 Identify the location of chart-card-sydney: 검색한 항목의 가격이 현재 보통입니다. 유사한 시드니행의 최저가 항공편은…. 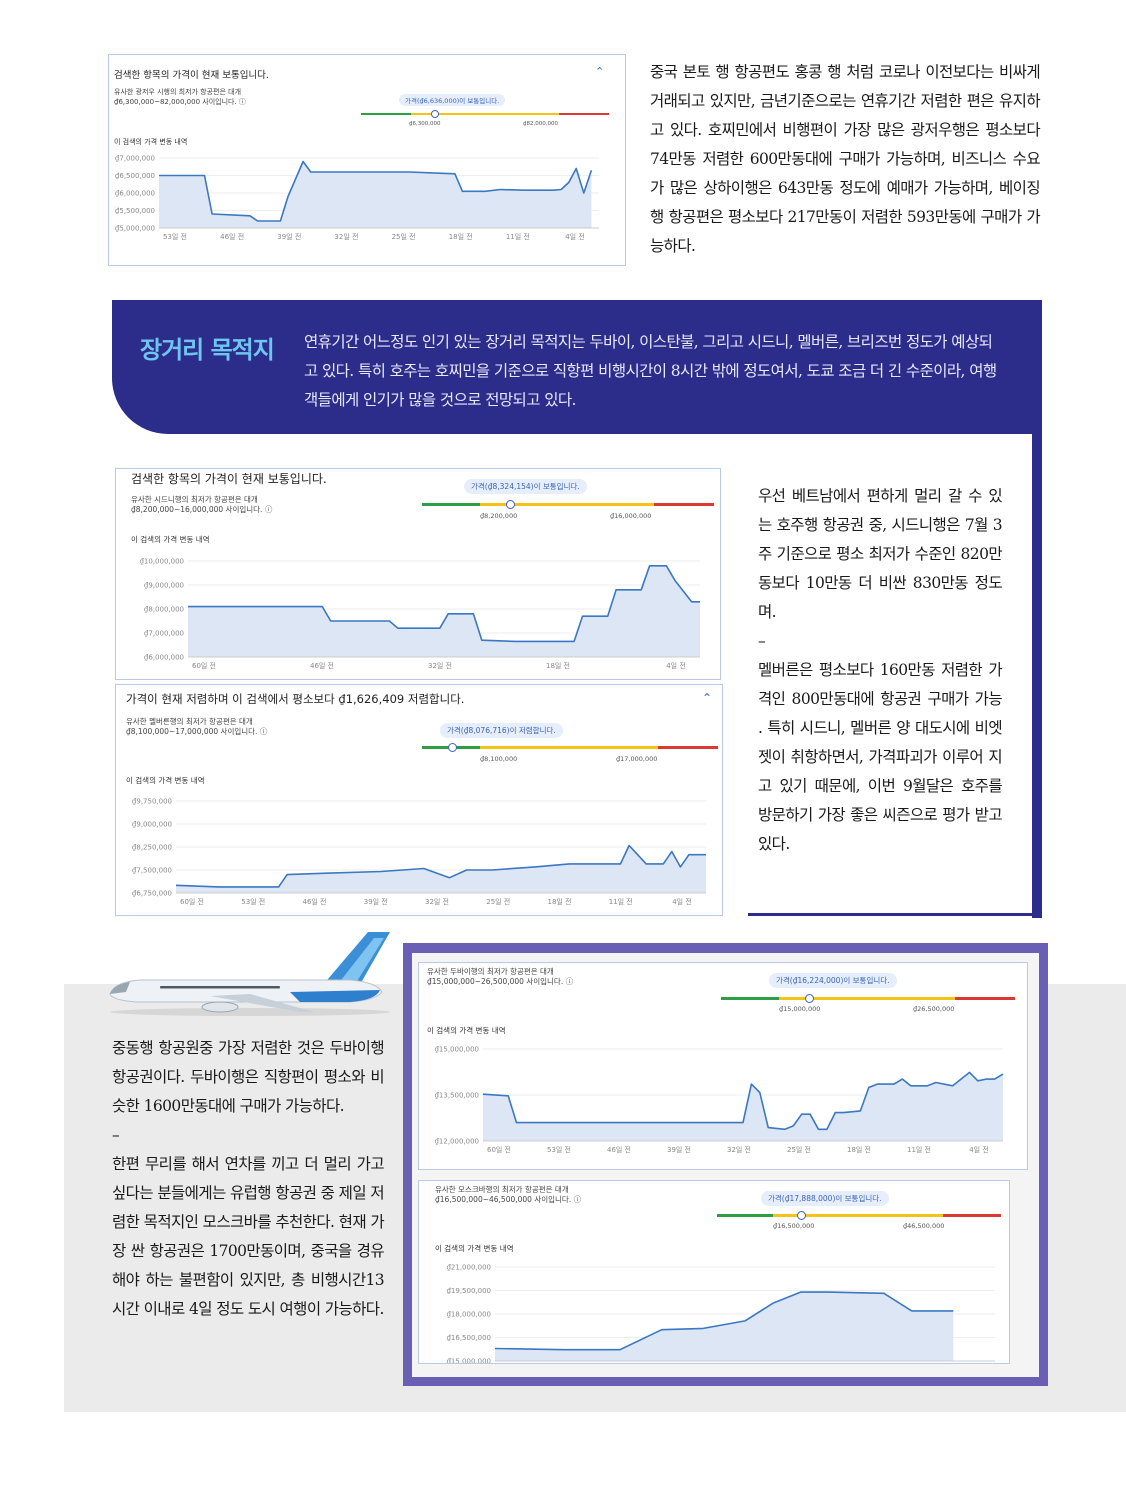
(418, 574).